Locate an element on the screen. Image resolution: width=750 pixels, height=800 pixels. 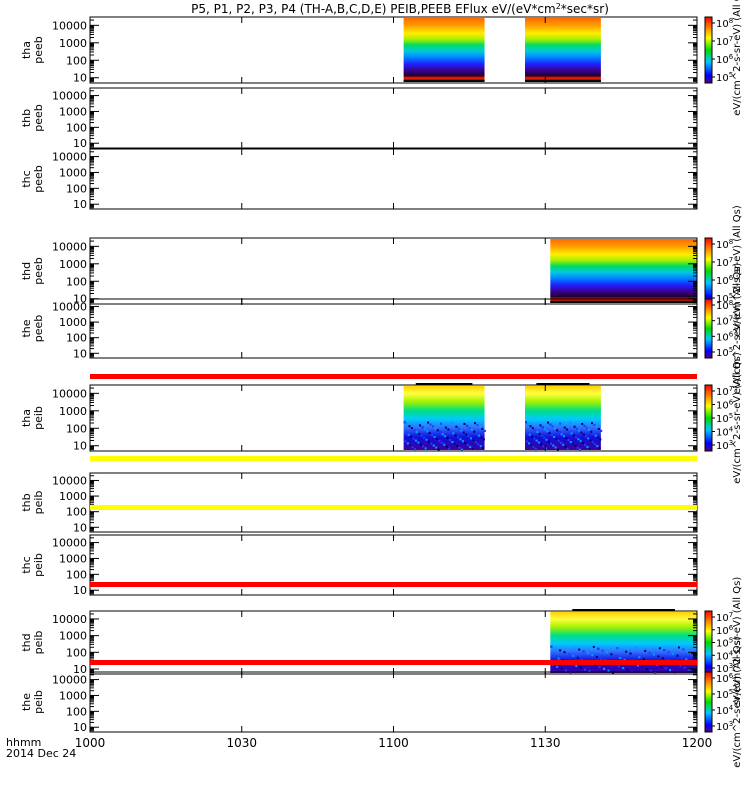
y-tick-label-thc_peeb-2: 100 is located at coordinates (76, 188).